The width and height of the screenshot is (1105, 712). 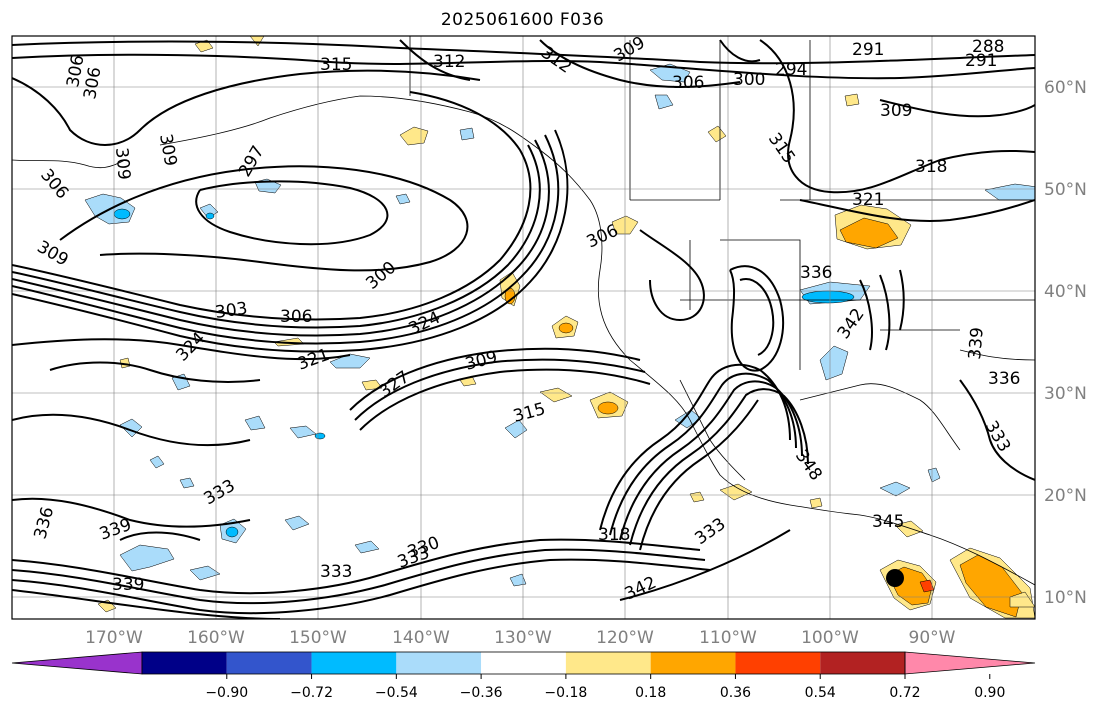 What do you see at coordinates (830, 638) in the screenshot?
I see `lon-label: 100°W` at bounding box center [830, 638].